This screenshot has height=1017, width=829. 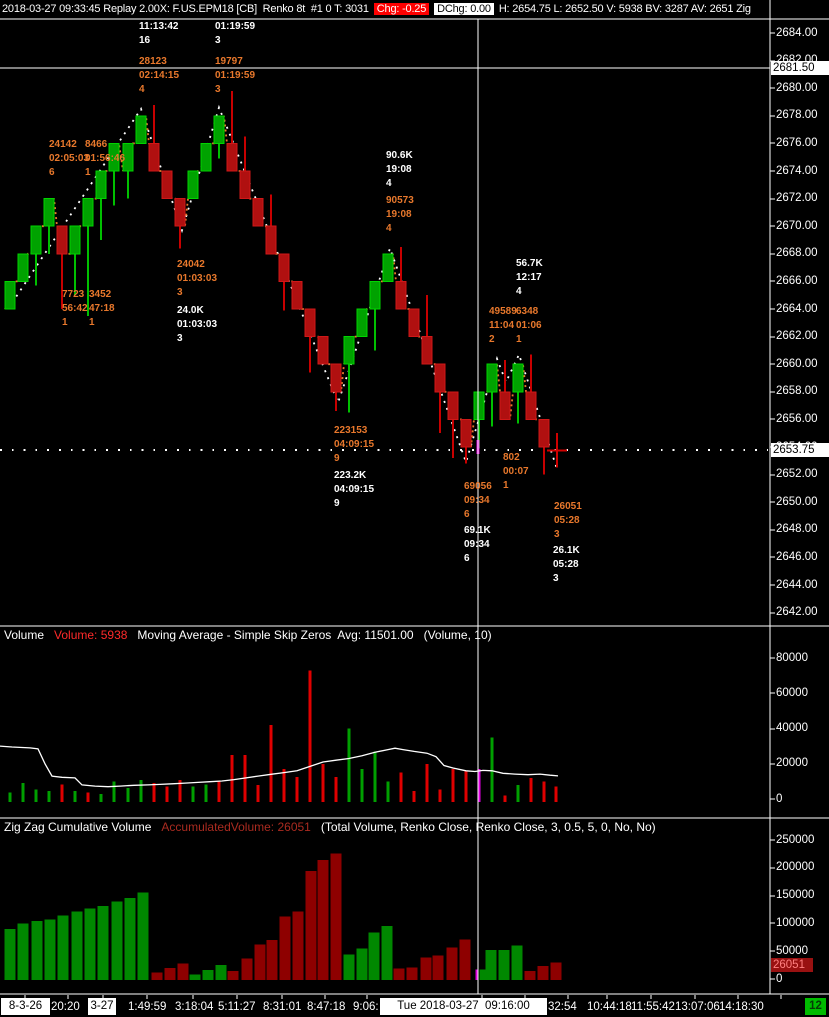 What do you see at coordinates (190, 310) in the screenshot?
I see `swing-annotation-line: 24.0K` at bounding box center [190, 310].